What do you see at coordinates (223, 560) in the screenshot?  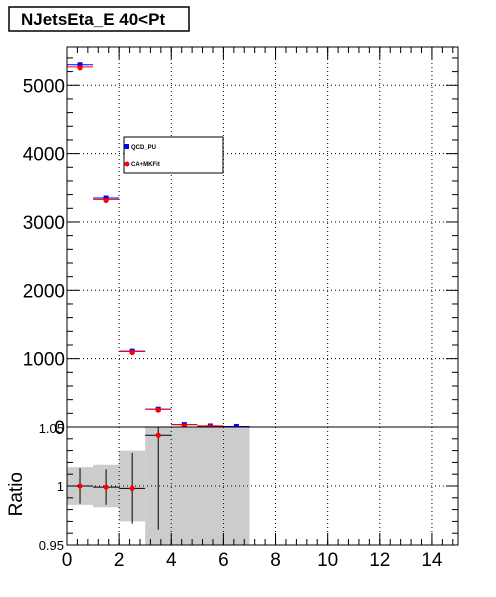 I see `x-tick-label: 6` at bounding box center [223, 560].